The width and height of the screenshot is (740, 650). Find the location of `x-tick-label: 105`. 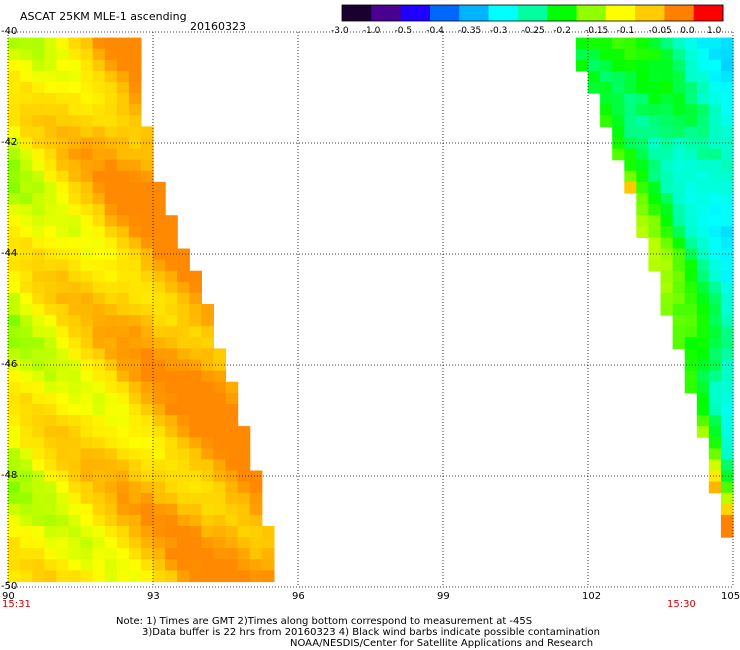

x-tick-label: 105 is located at coordinates (730, 596).